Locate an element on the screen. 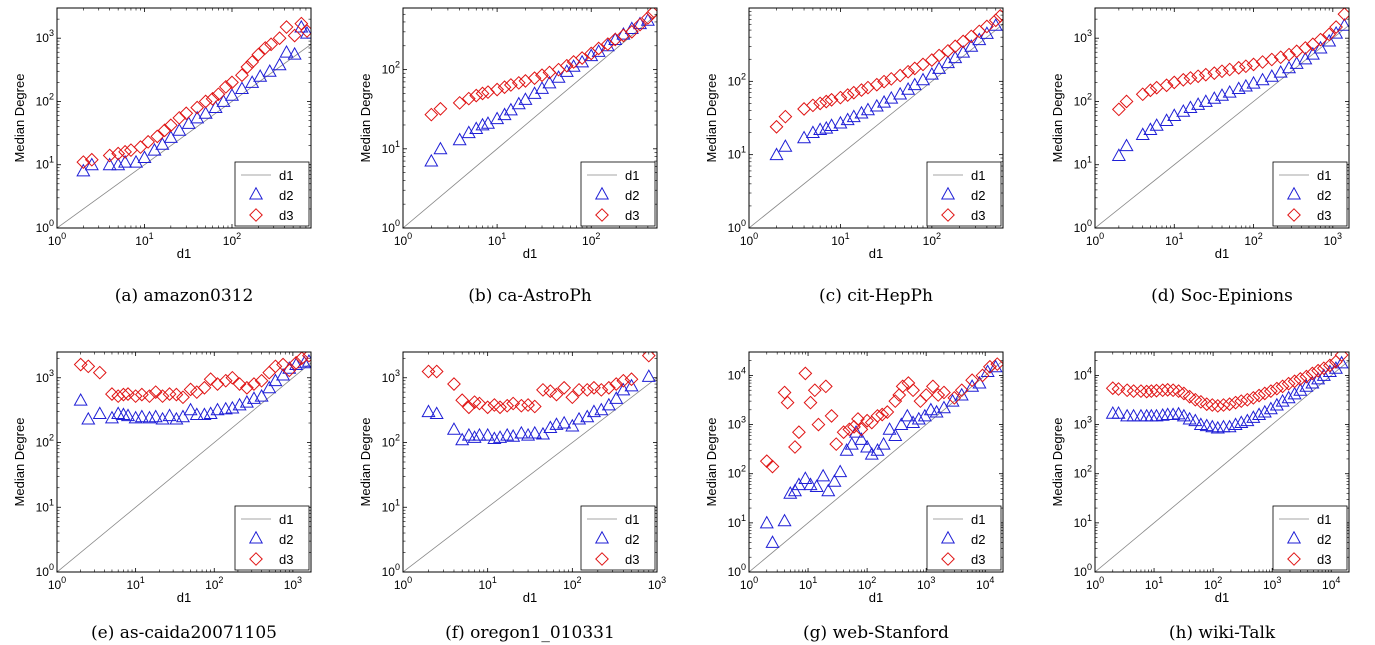 The width and height of the screenshot is (1375, 645). y-axis-label: Median Degree is located at coordinates (711, 118).